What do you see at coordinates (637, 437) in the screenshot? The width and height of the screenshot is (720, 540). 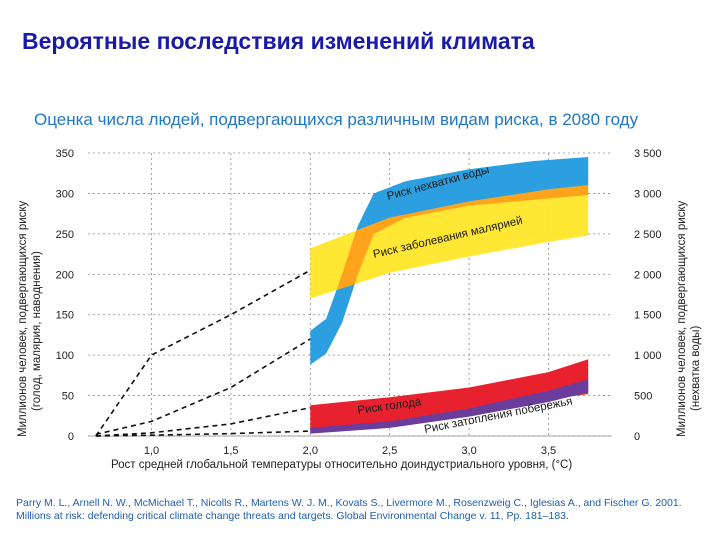 I see `y-tick-right: 0` at bounding box center [637, 437].